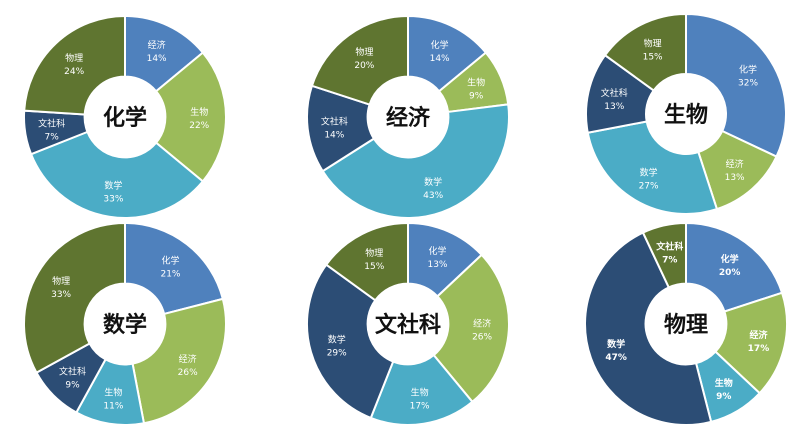  What do you see at coordinates (74, 72) in the screenshot?
I see `slice-value-label: 24%` at bounding box center [74, 72].